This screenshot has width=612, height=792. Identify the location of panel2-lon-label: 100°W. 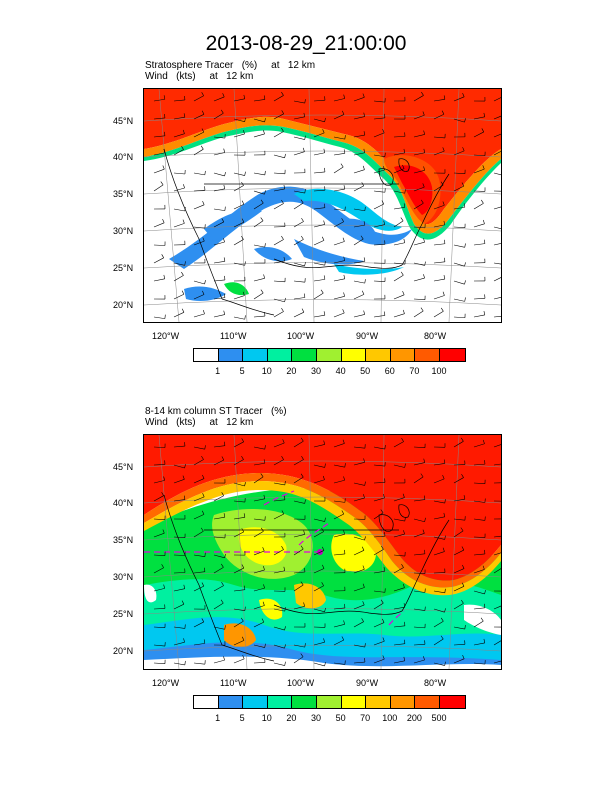
(301, 683).